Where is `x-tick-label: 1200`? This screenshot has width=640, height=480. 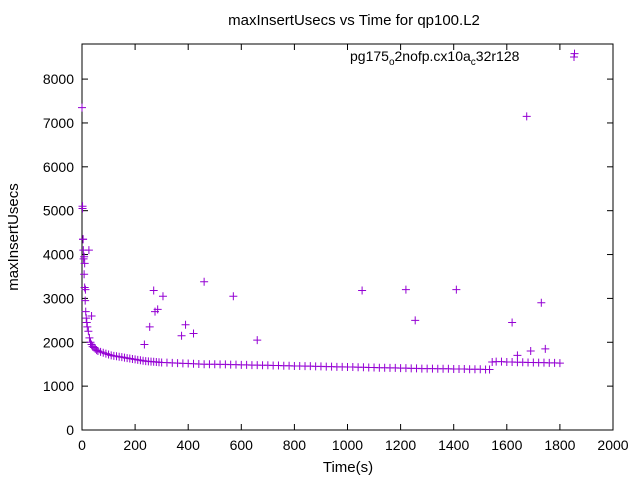
x-tick-label: 1200 is located at coordinates (400, 445).